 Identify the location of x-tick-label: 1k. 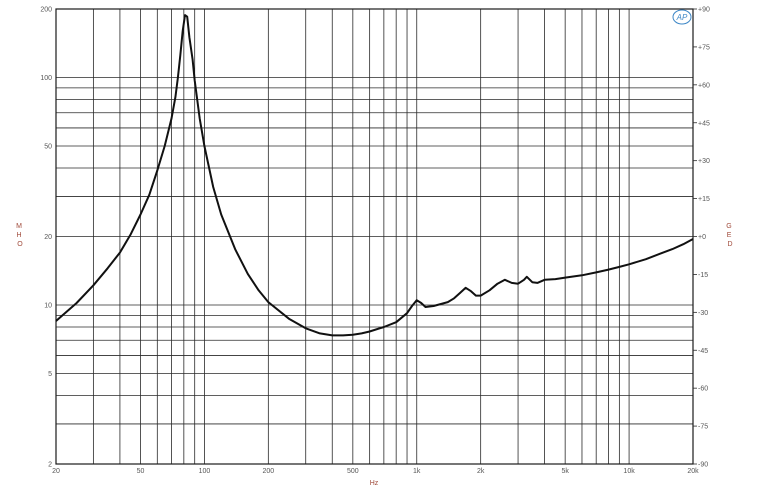
(417, 471).